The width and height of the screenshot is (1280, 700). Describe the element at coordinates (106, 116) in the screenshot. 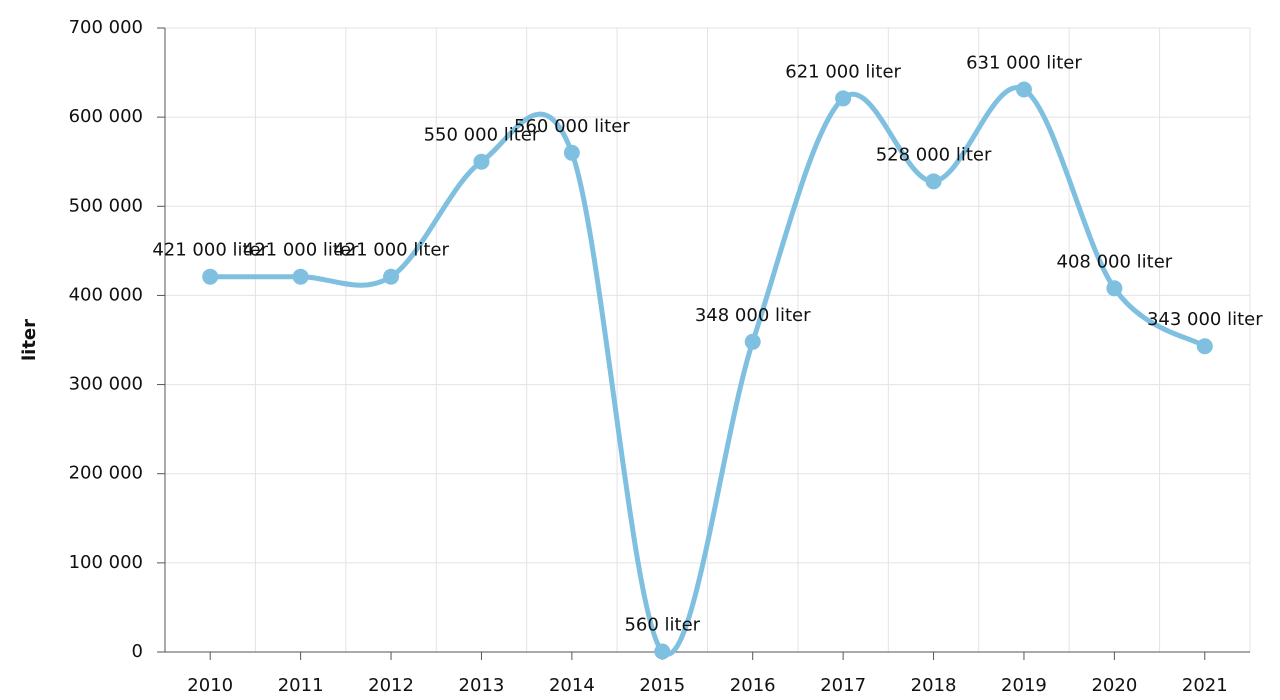

I see `y-tick-label: 600 000` at that location.